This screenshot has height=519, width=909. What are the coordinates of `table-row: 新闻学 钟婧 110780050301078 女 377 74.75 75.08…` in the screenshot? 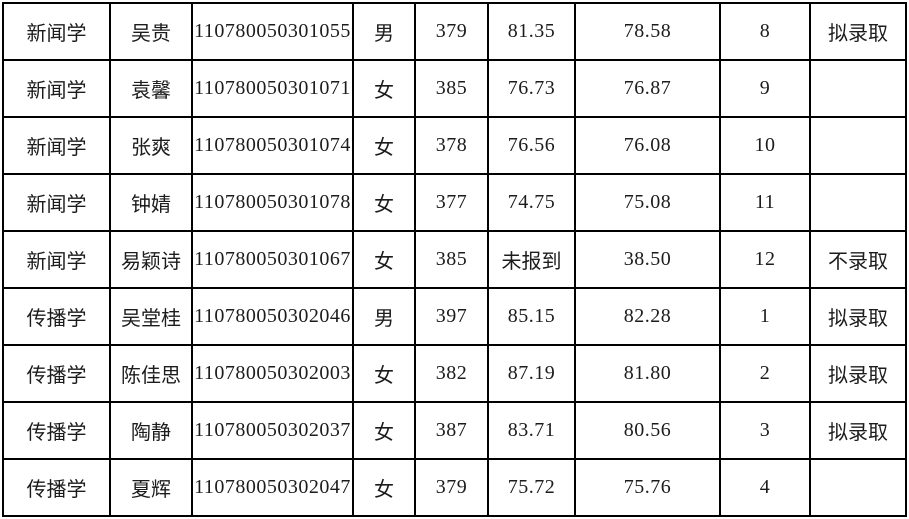 It's located at (454, 202).